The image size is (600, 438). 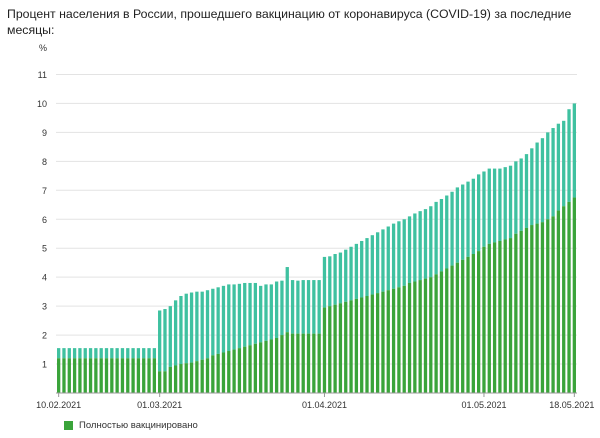 What do you see at coordinates (44, 278) in the screenshot?
I see `y-tick-label: 4` at bounding box center [44, 278].